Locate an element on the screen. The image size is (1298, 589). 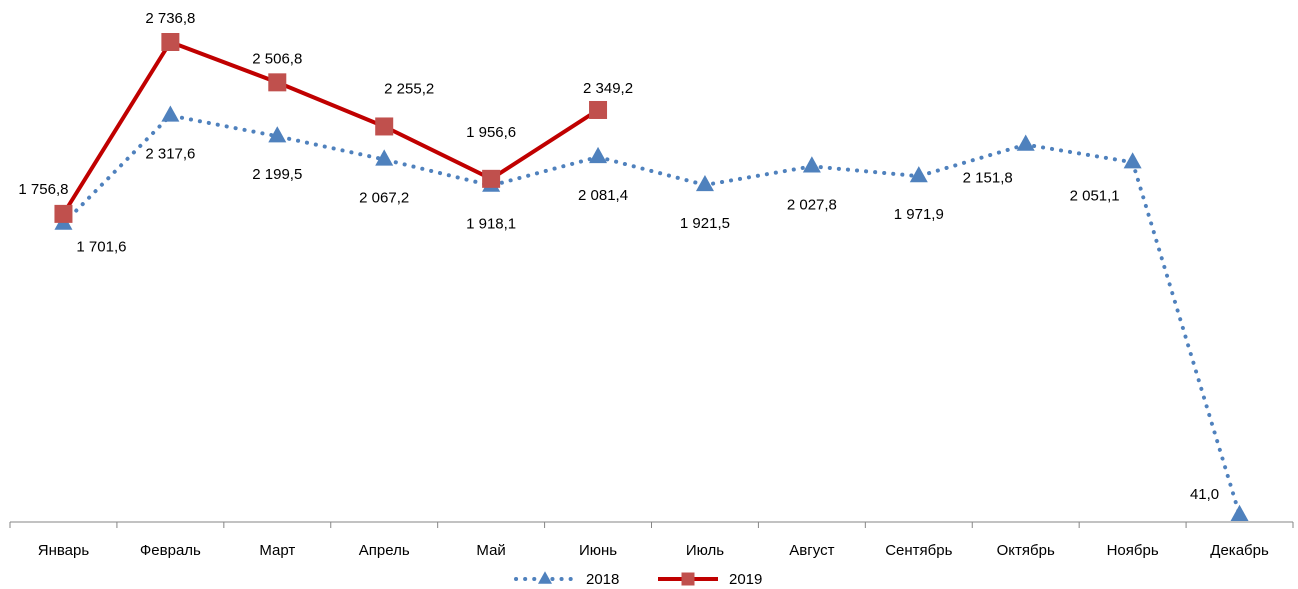
data-label-2018: 1 701,6 is located at coordinates (101, 247).